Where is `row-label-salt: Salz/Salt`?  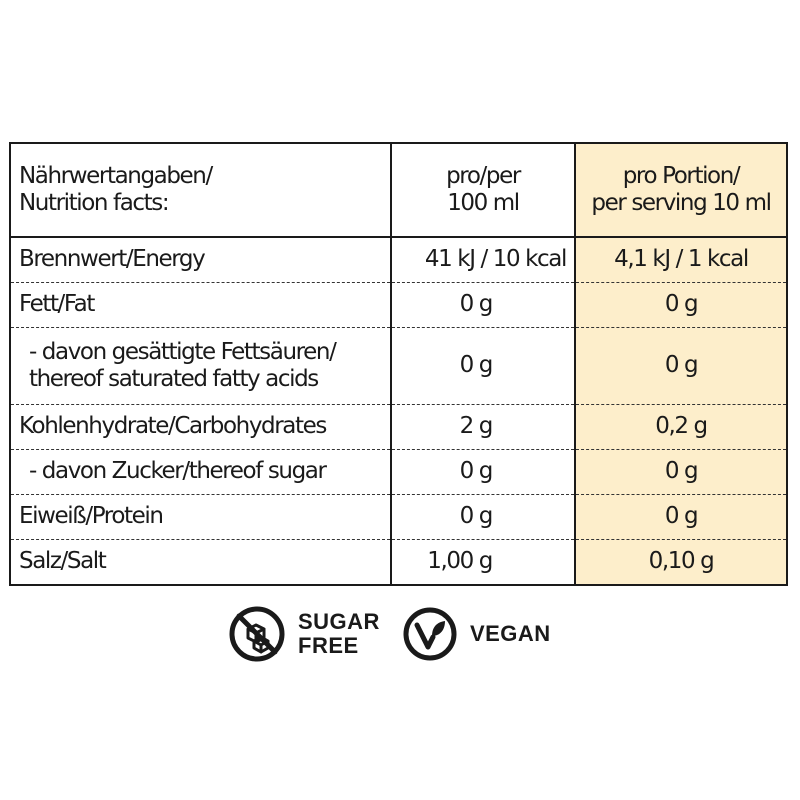
row-label-salt: Salz/Salt is located at coordinates (200, 562).